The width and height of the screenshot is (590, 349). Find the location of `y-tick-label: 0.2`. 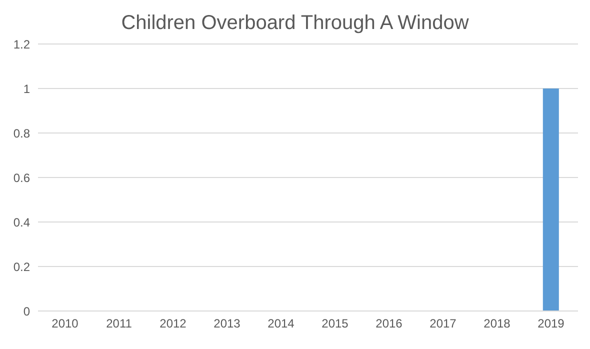

y-tick-label: 0.2 is located at coordinates (21, 267).